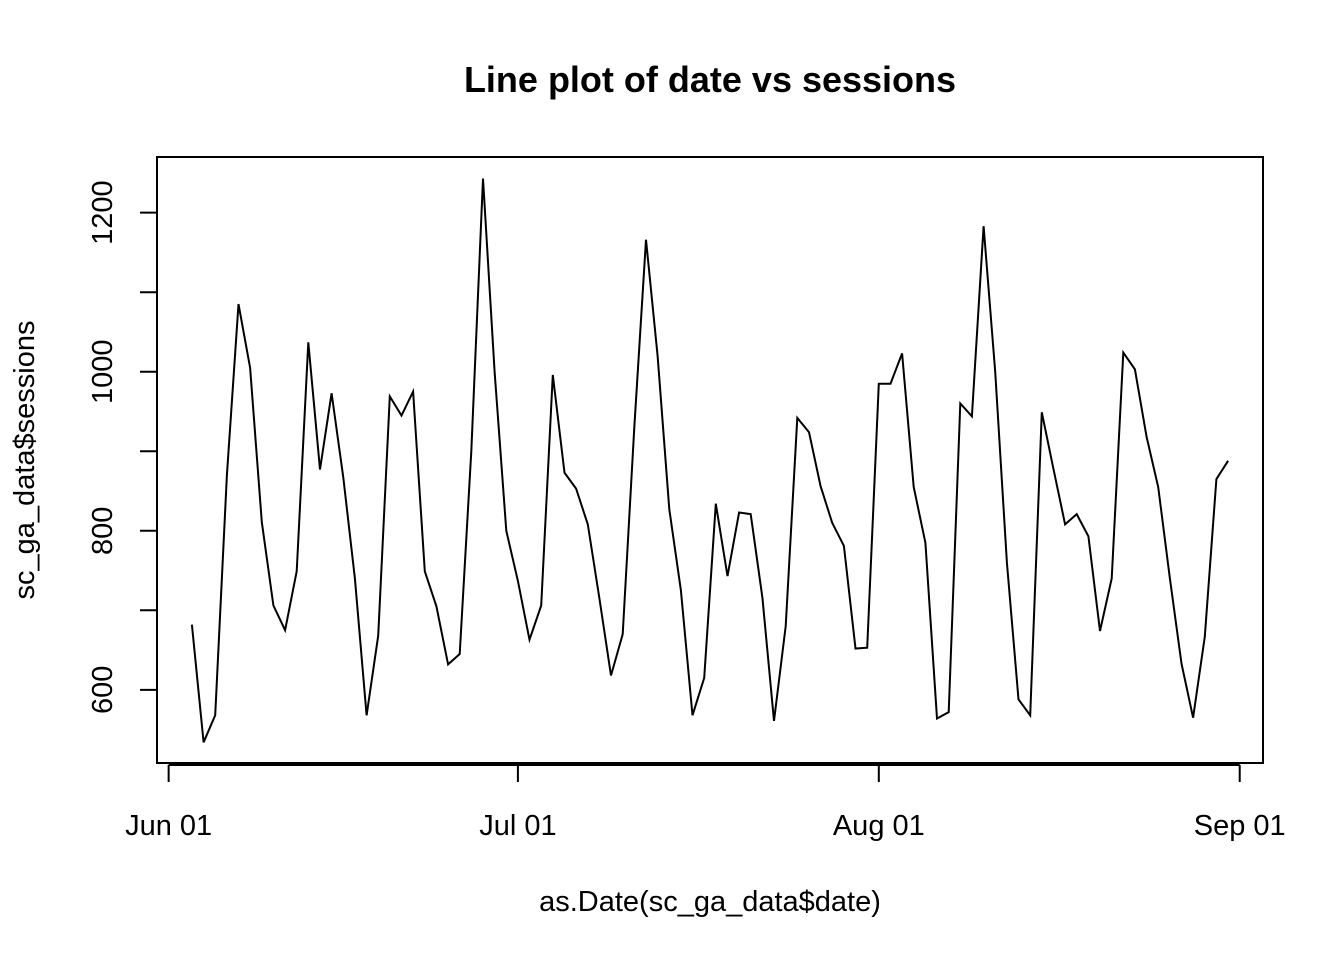 The width and height of the screenshot is (1344, 960). I want to click on y-axis-label: sc_ga_data$sessions, so click(25, 460).